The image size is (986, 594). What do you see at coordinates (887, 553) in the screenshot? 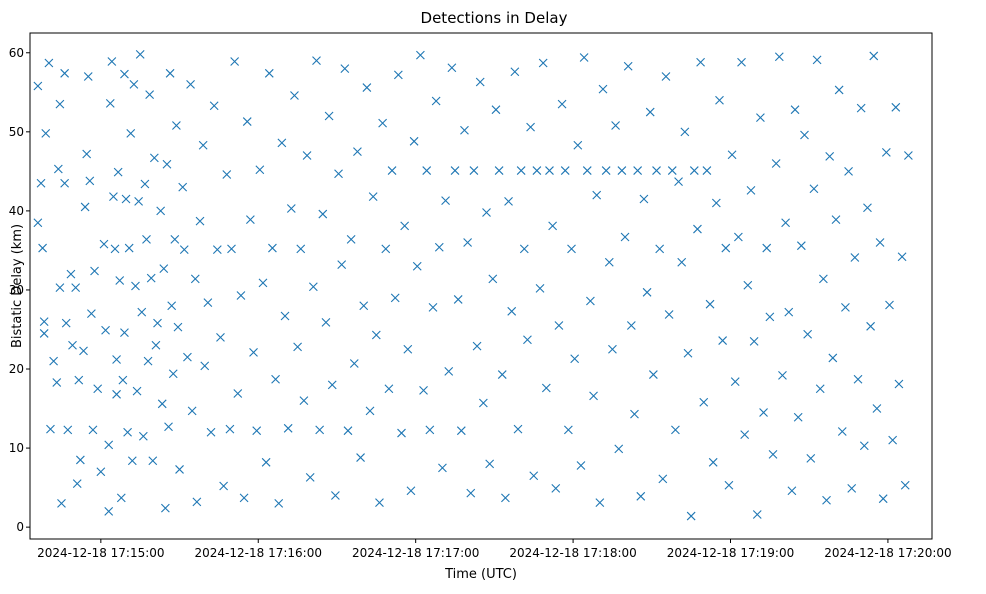
I see `x-tick-label: 2024-12-18 17:20:00` at bounding box center [887, 553].